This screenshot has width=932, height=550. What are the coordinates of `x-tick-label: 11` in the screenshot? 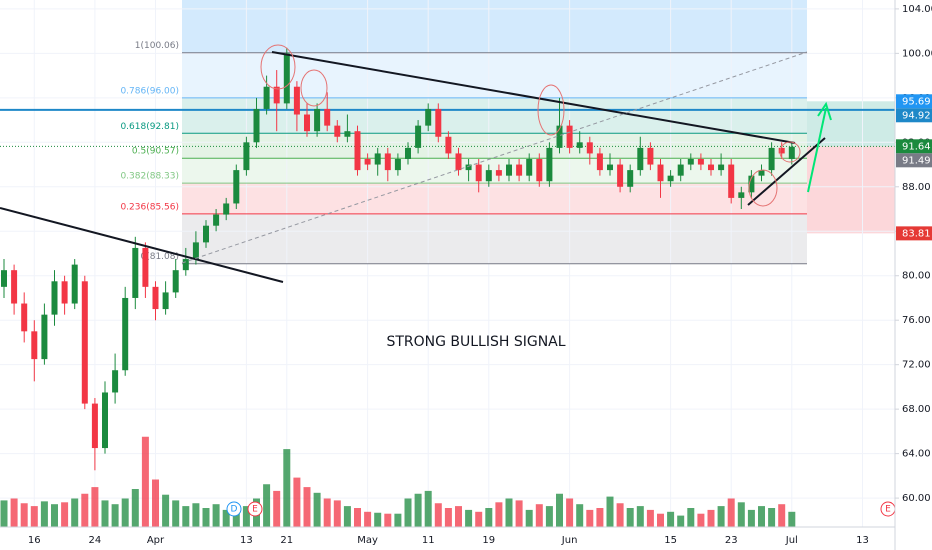 It's located at (428, 540).